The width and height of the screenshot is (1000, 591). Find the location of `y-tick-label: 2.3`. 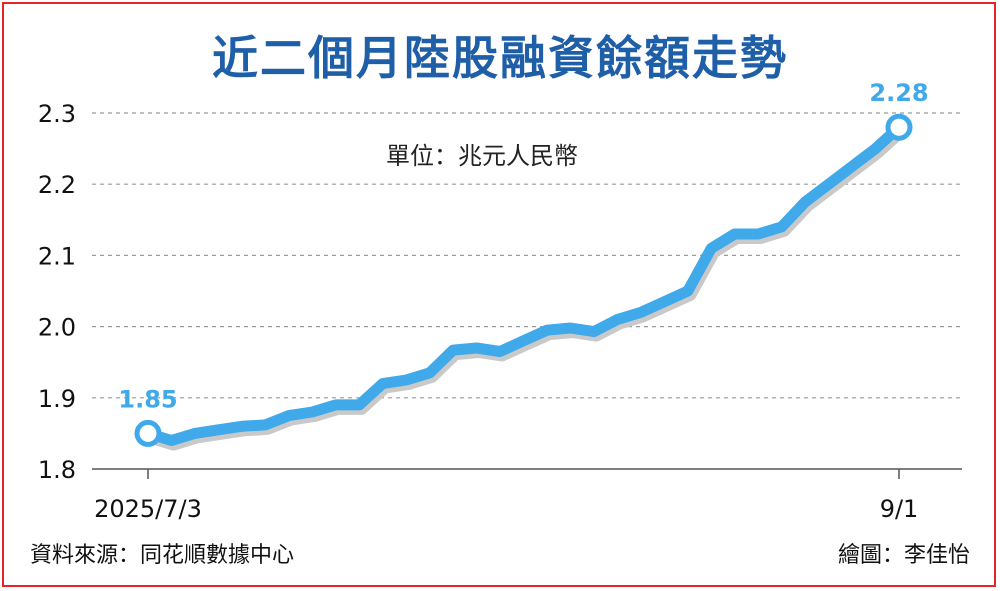

y-tick-label: 2.3 is located at coordinates (57, 114).